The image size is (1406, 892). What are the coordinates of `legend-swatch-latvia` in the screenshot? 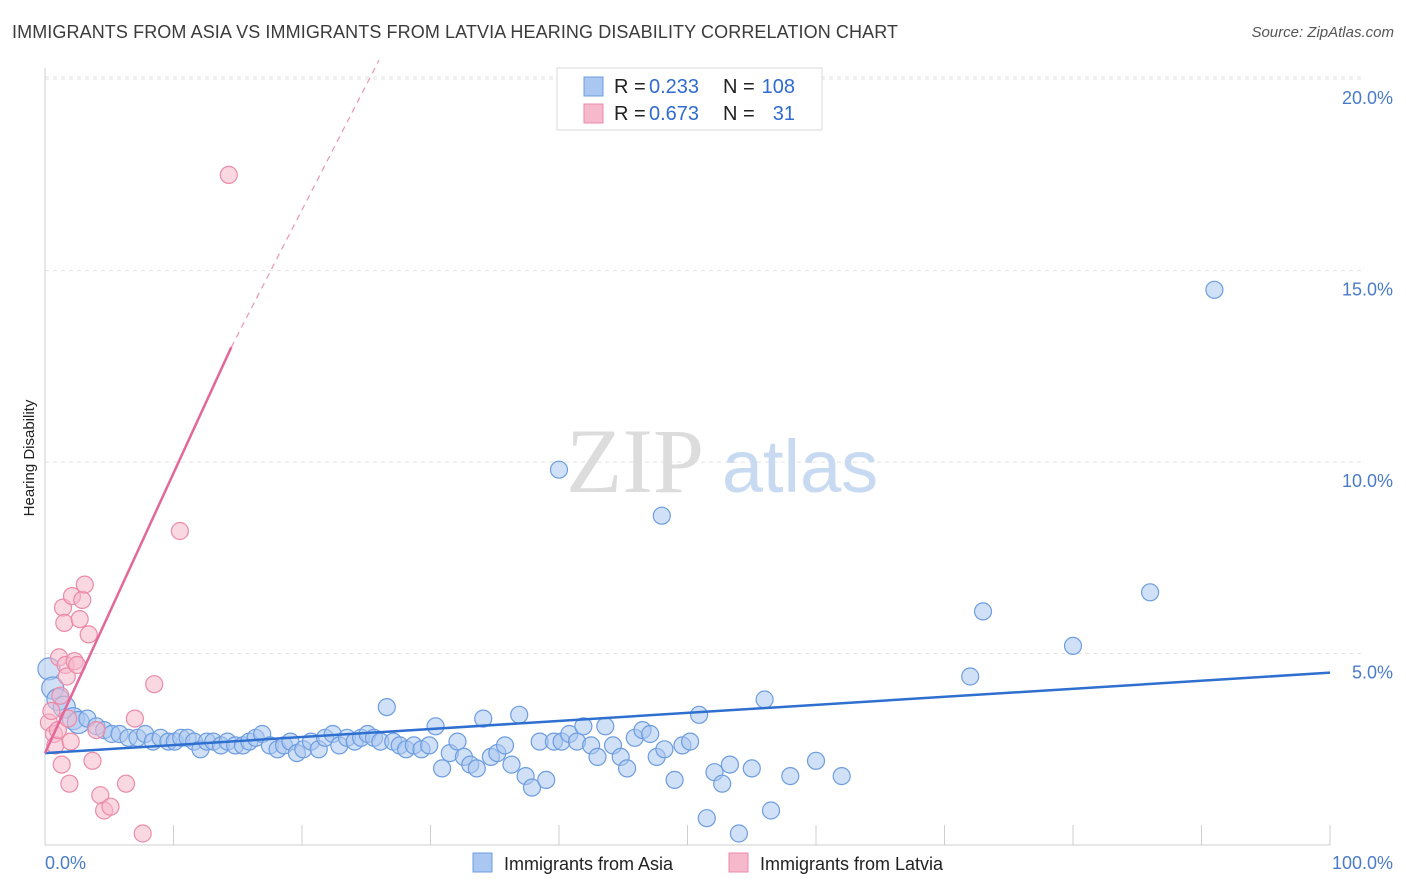 It's located at (738, 862).